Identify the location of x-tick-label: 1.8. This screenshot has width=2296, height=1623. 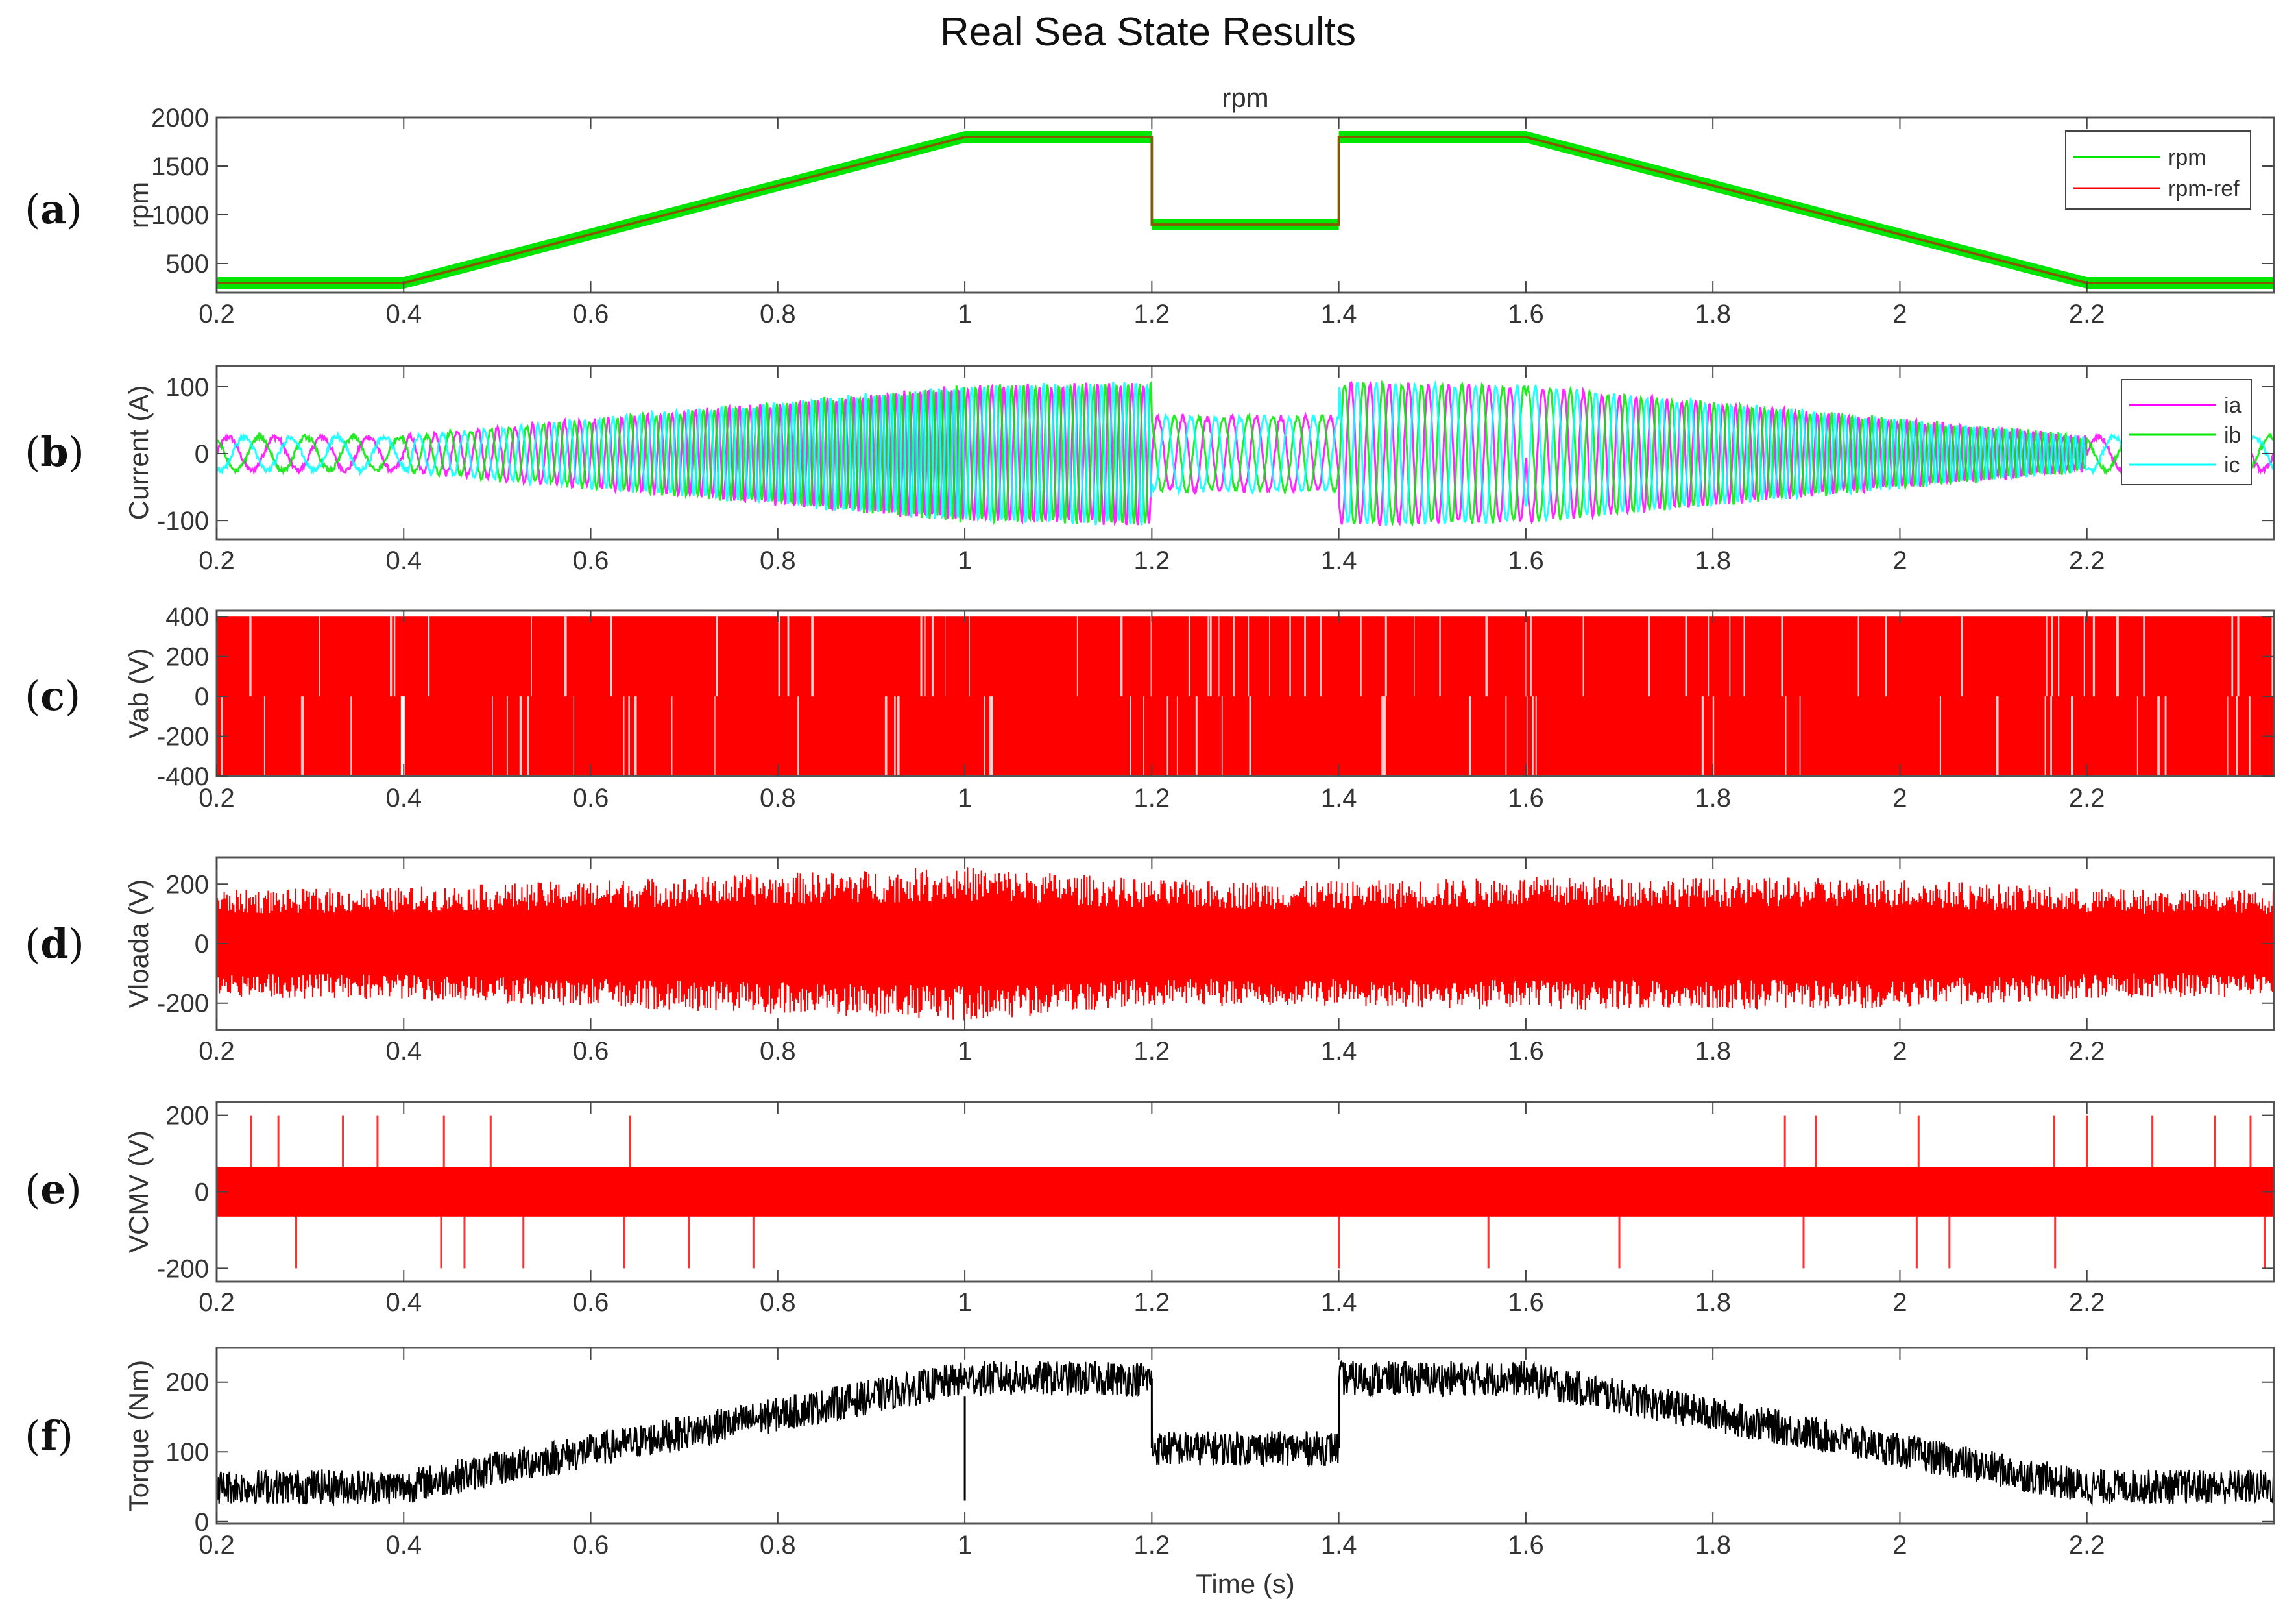
(1713, 798).